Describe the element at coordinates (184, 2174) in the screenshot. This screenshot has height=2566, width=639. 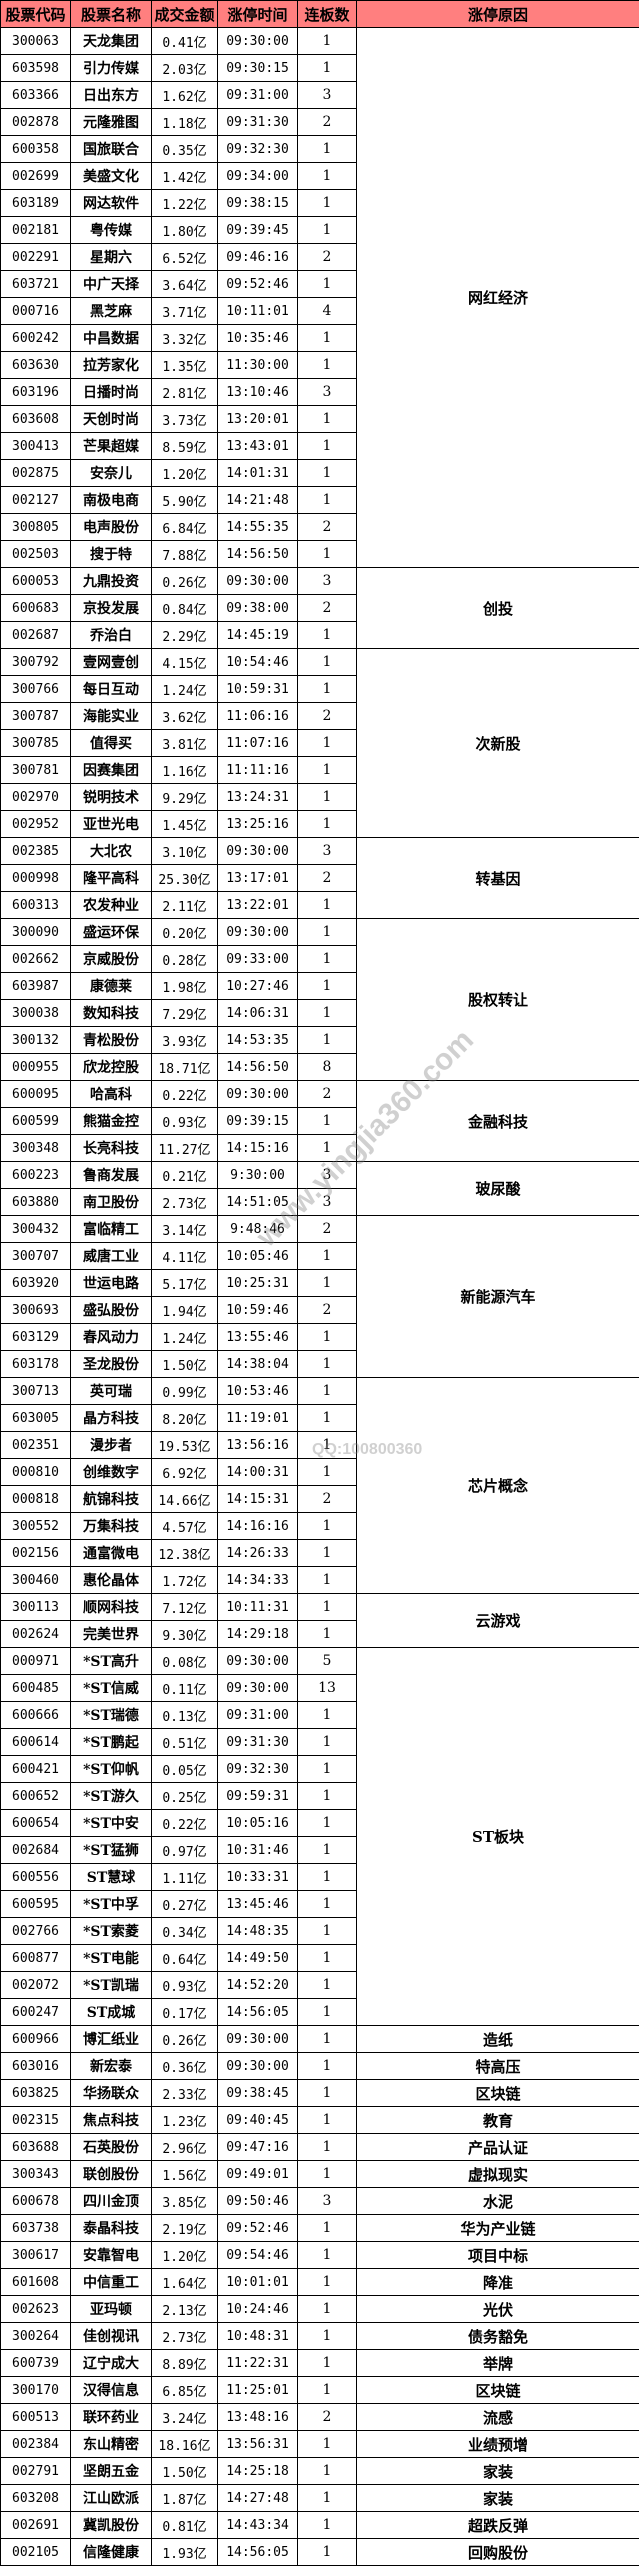
I see `turnover-cell: 1.56亿` at that location.